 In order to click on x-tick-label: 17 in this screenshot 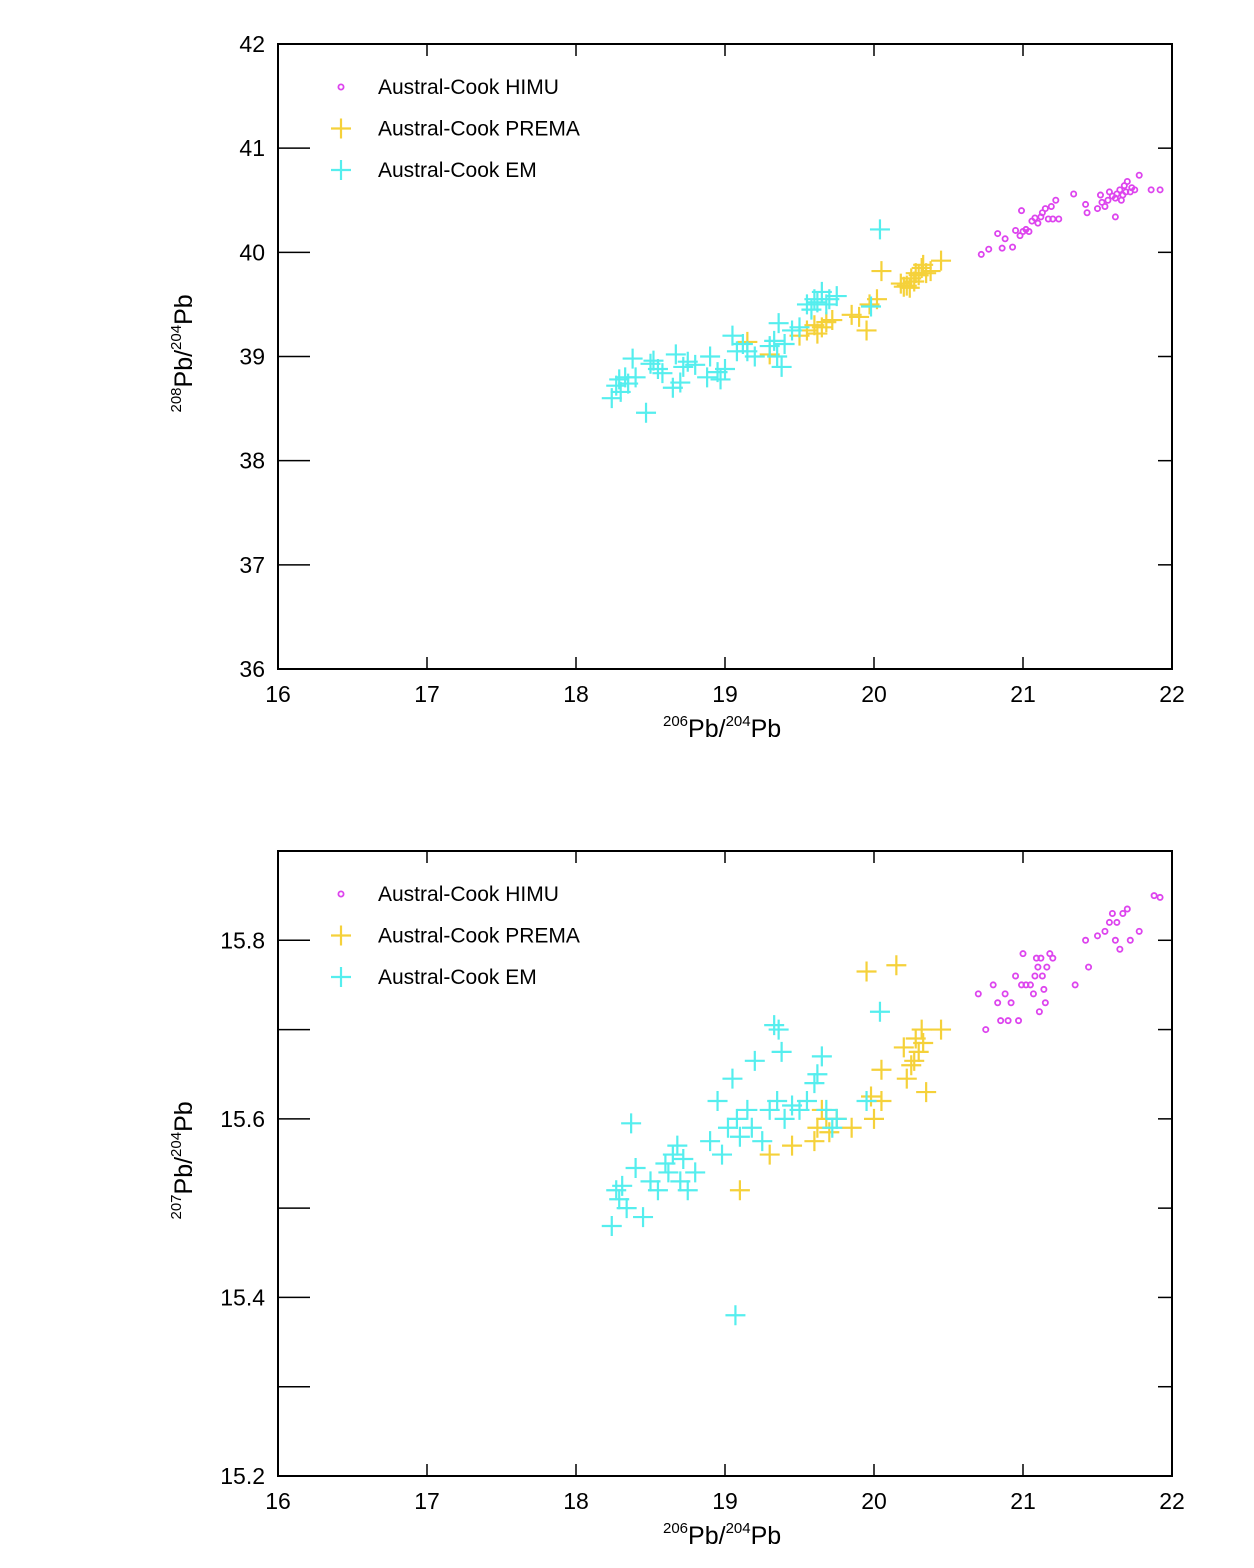, I will do `click(427, 1501)`.